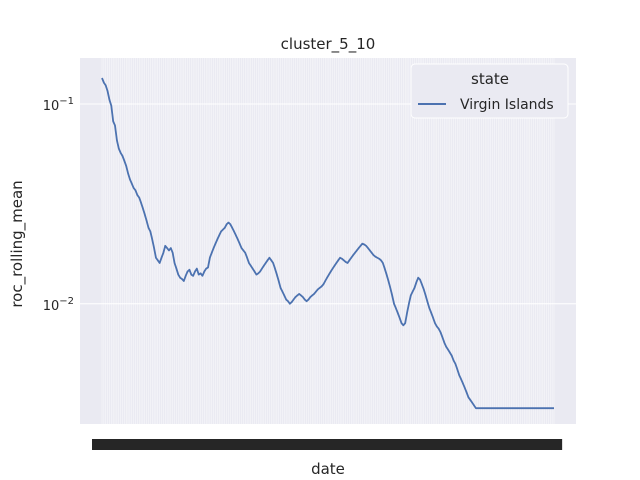 Image resolution: width=640 pixels, height=480 pixels. What do you see at coordinates (507, 105) in the screenshot?
I see `legend-entry-label: Virgin Islands` at bounding box center [507, 105].